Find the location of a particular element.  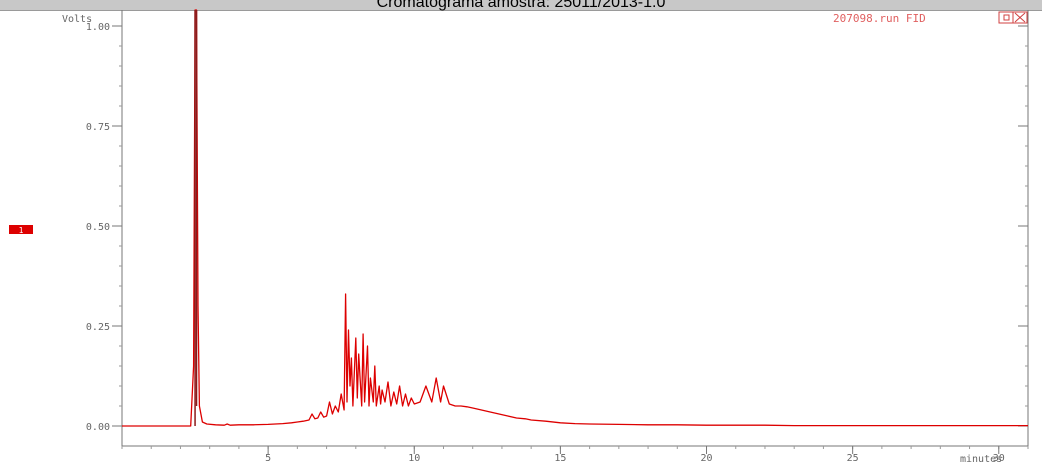

trace-marker-label: 1 is located at coordinates (21, 230).